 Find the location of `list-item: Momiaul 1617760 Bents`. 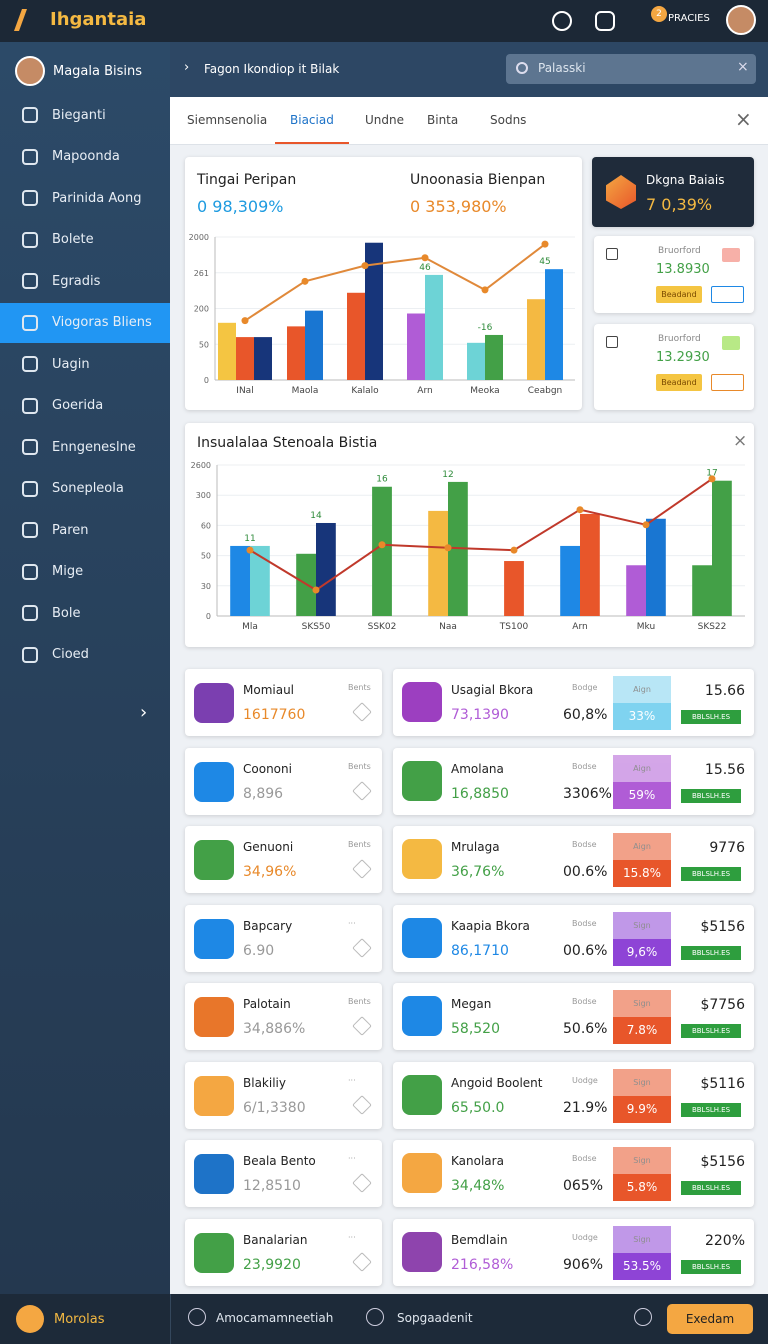

list-item: Momiaul 1617760 Bents is located at coordinates (283, 702).